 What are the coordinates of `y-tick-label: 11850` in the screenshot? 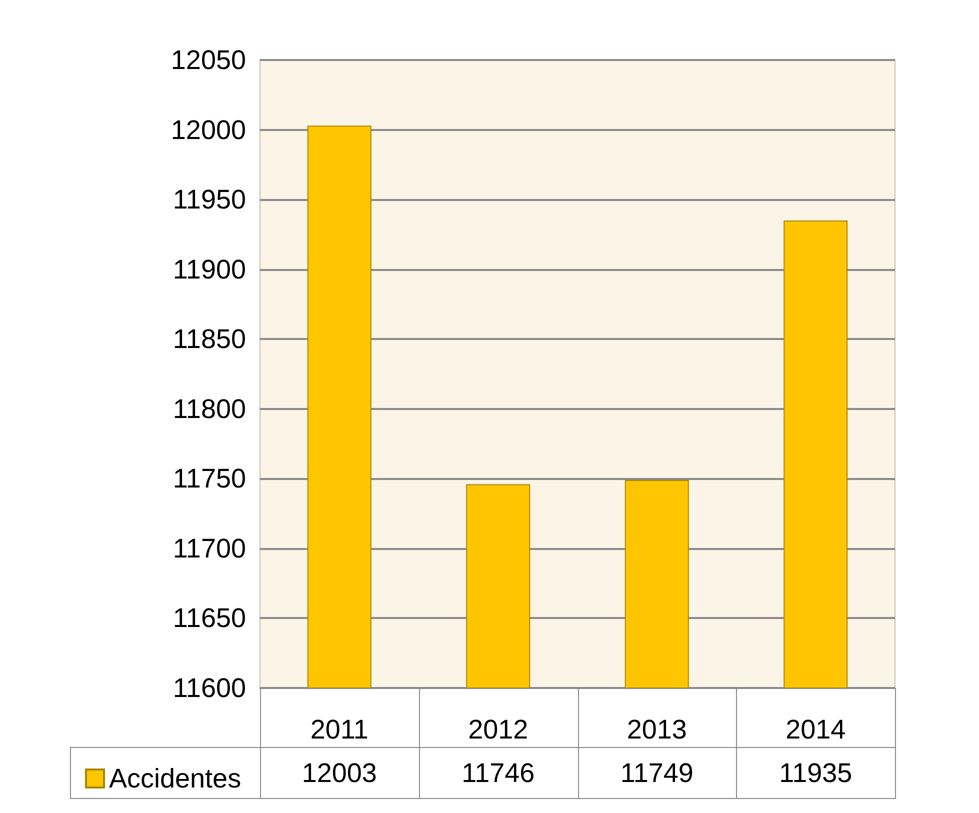 It's located at (209, 339).